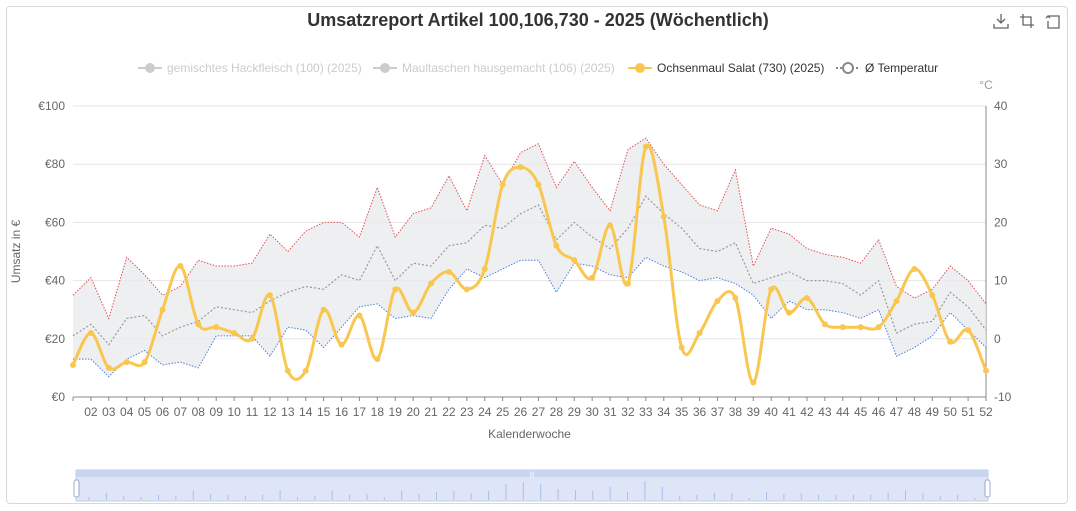 Image resolution: width=1076 pixels, height=511 pixels. I want to click on chart-toolbox, so click(1027, 21).